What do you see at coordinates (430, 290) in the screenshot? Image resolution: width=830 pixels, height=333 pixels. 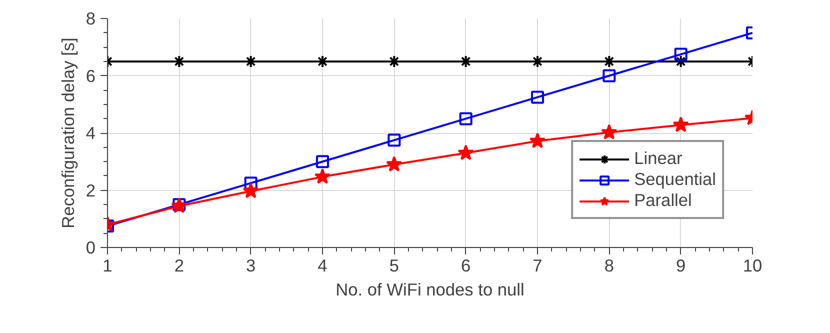 I see `x-axis-title: No. of WiFi nodes to null` at bounding box center [430, 290].